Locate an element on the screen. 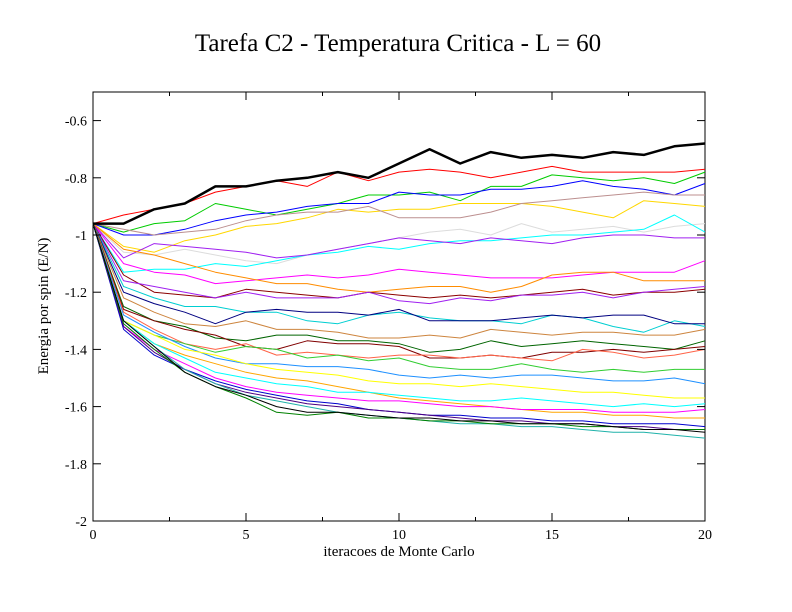 This screenshot has width=792, height=612. x-tick-label: 20 is located at coordinates (705, 535).